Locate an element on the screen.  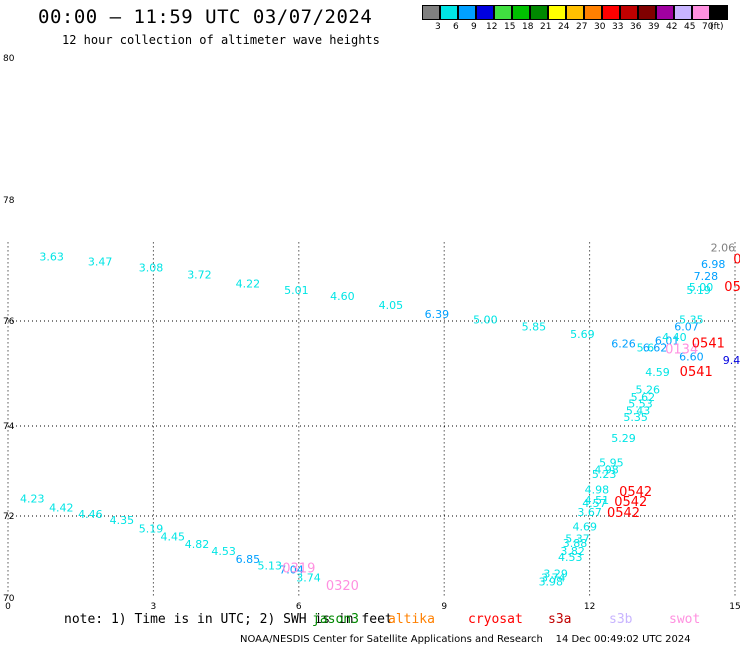
wave-height-label: 4.82 is located at coordinates (197, 544).